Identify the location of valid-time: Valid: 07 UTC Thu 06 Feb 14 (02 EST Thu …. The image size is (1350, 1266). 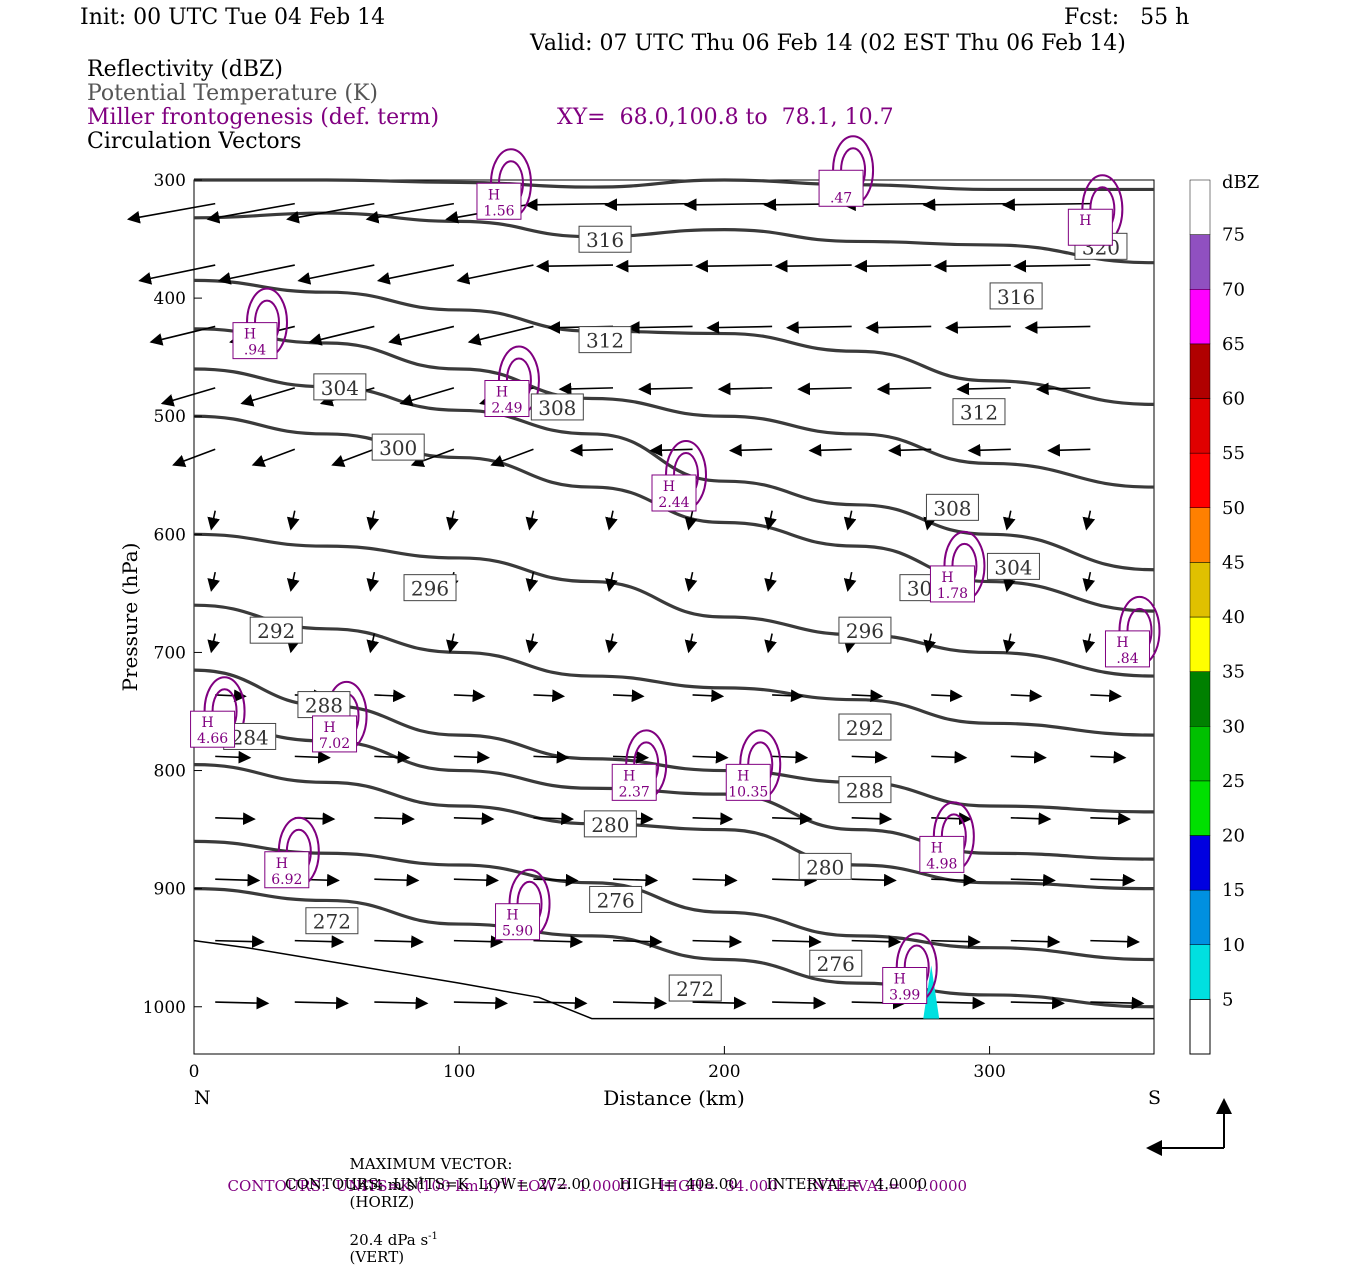
(828, 43).